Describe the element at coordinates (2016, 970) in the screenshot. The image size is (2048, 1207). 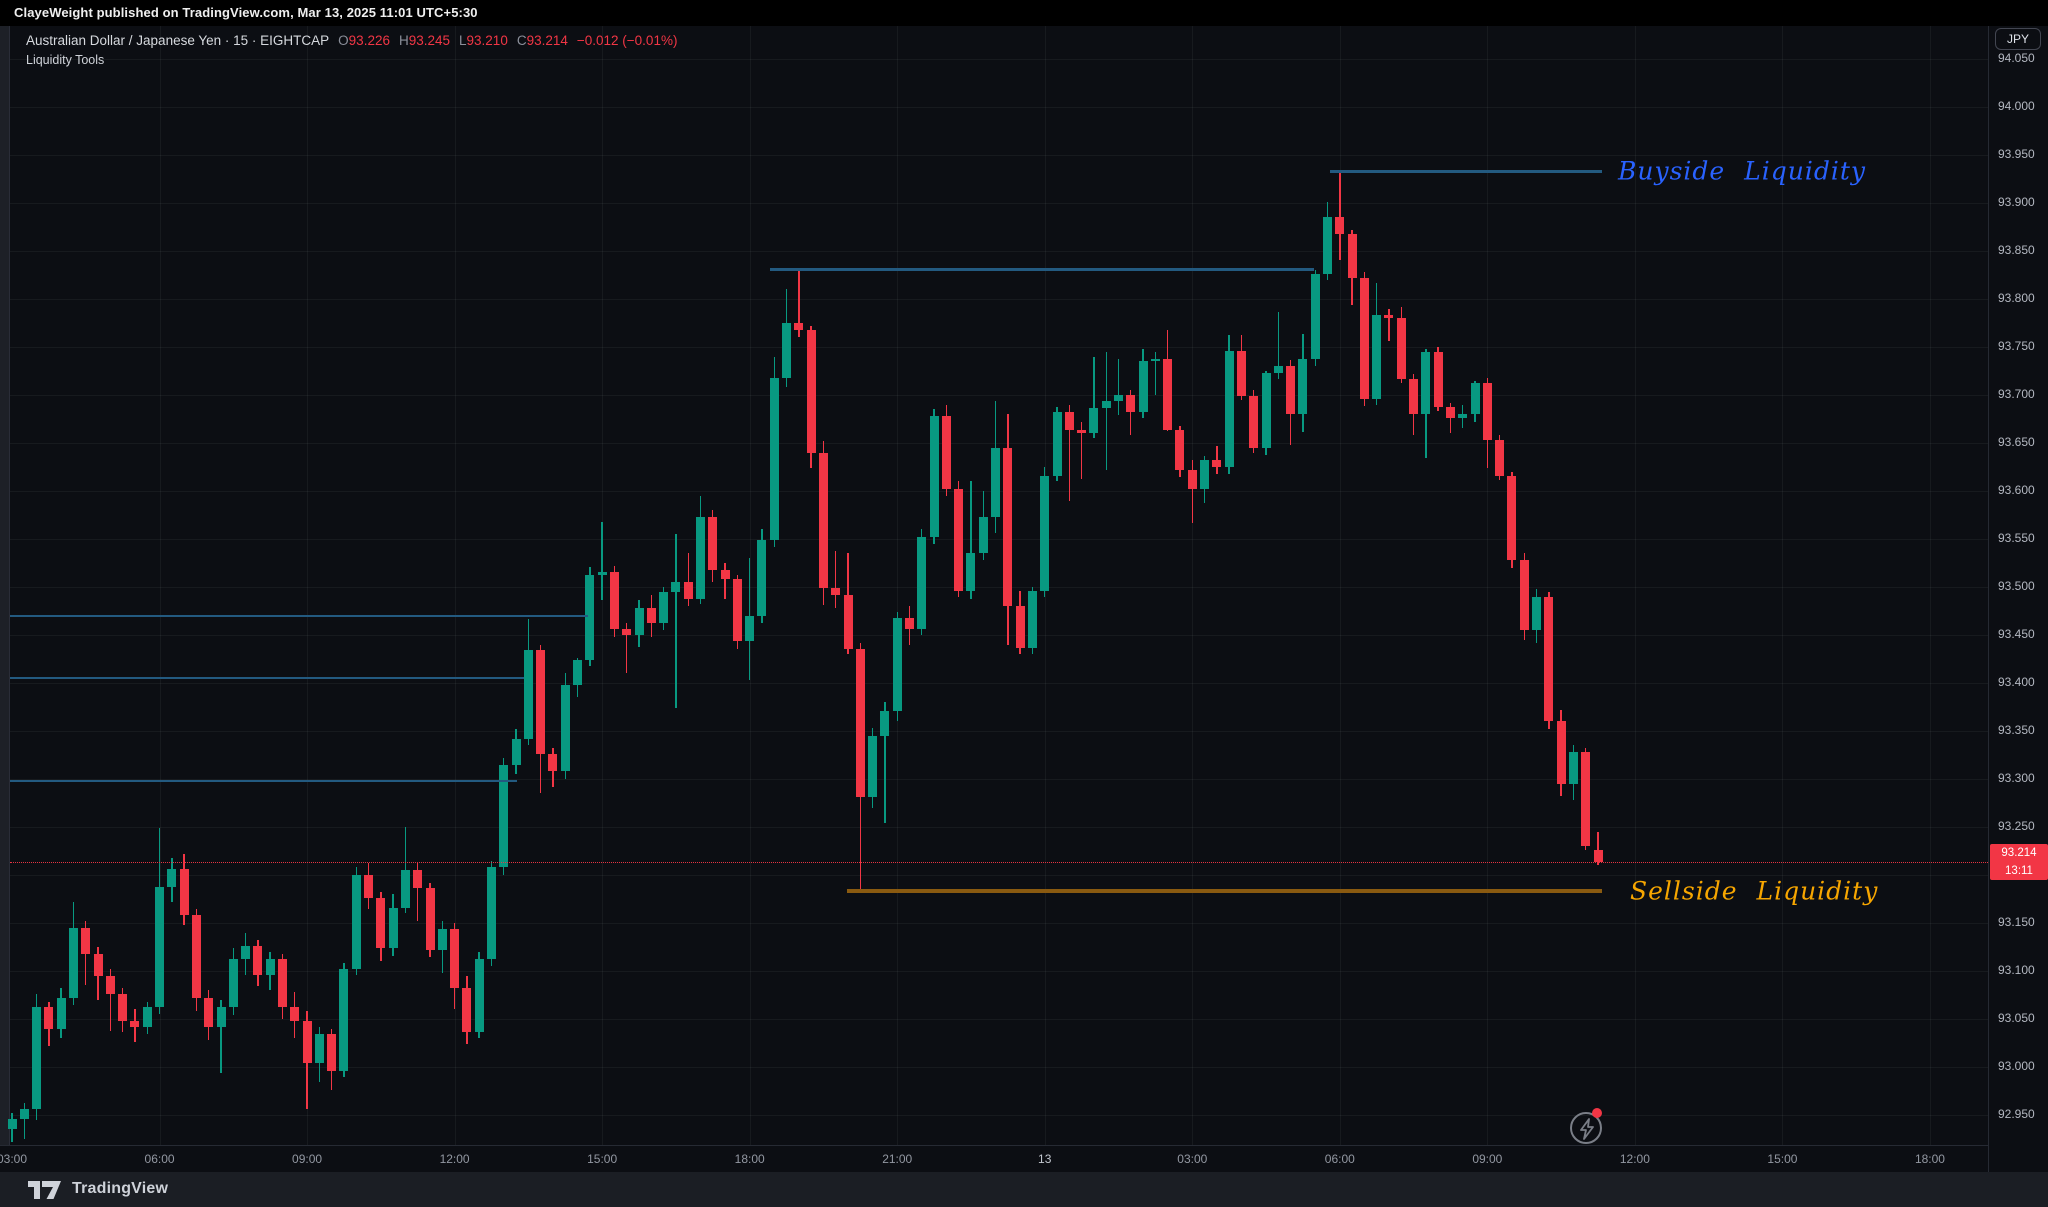
I see `price-axis-label: 93.100` at that location.